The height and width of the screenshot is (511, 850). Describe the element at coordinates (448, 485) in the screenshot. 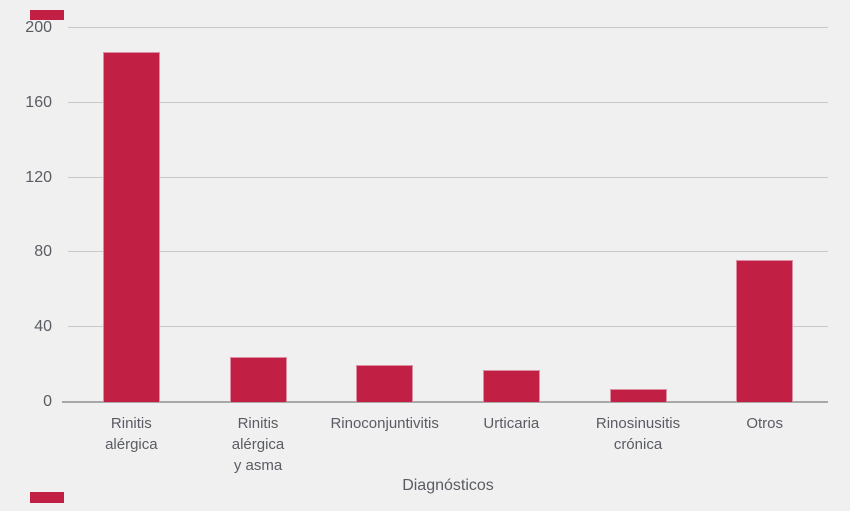

I see `x-axis-title: Diagnósticos` at that location.